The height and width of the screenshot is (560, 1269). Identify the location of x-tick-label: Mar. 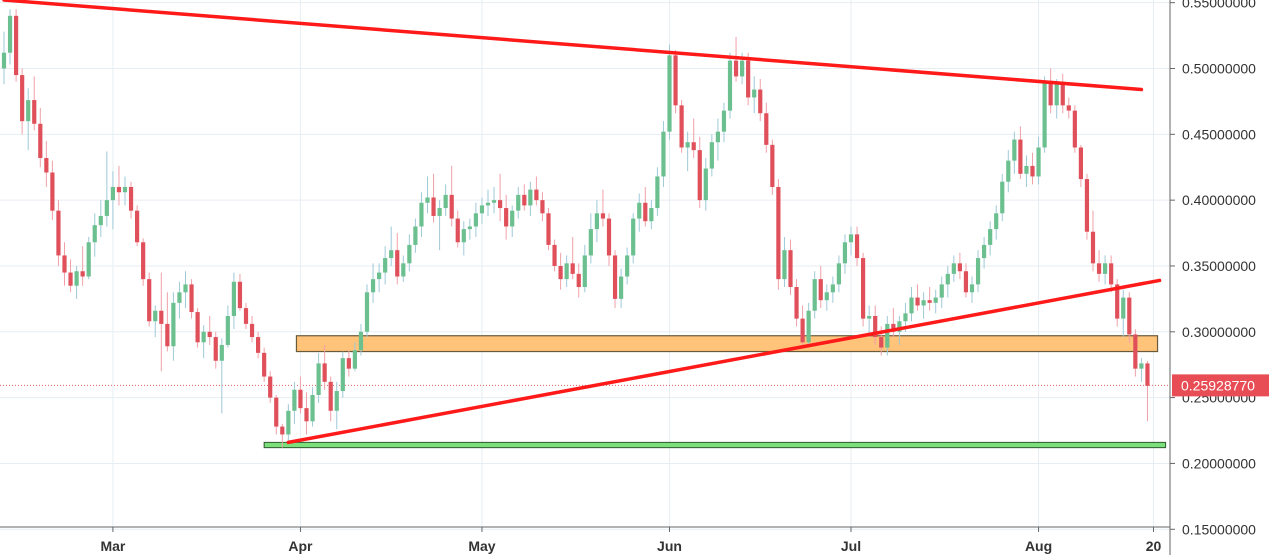
(112, 546).